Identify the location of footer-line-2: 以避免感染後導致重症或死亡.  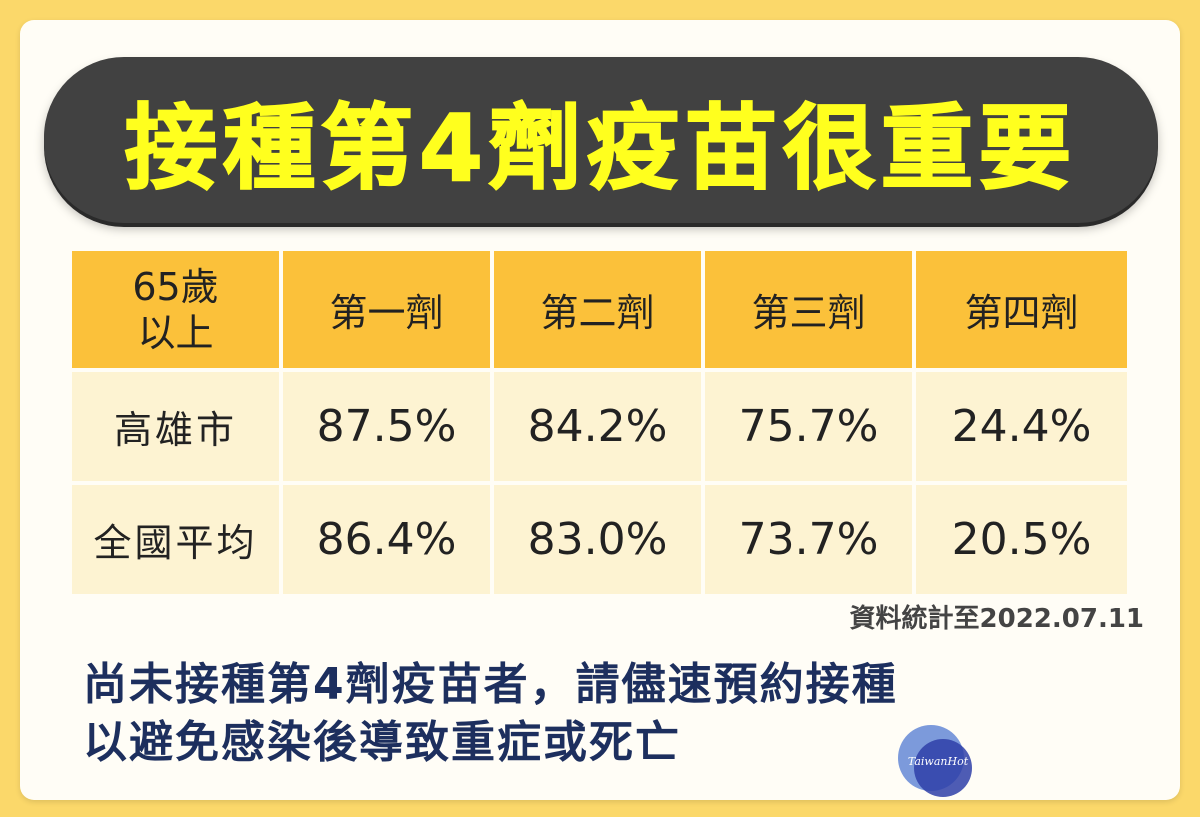
(382, 742).